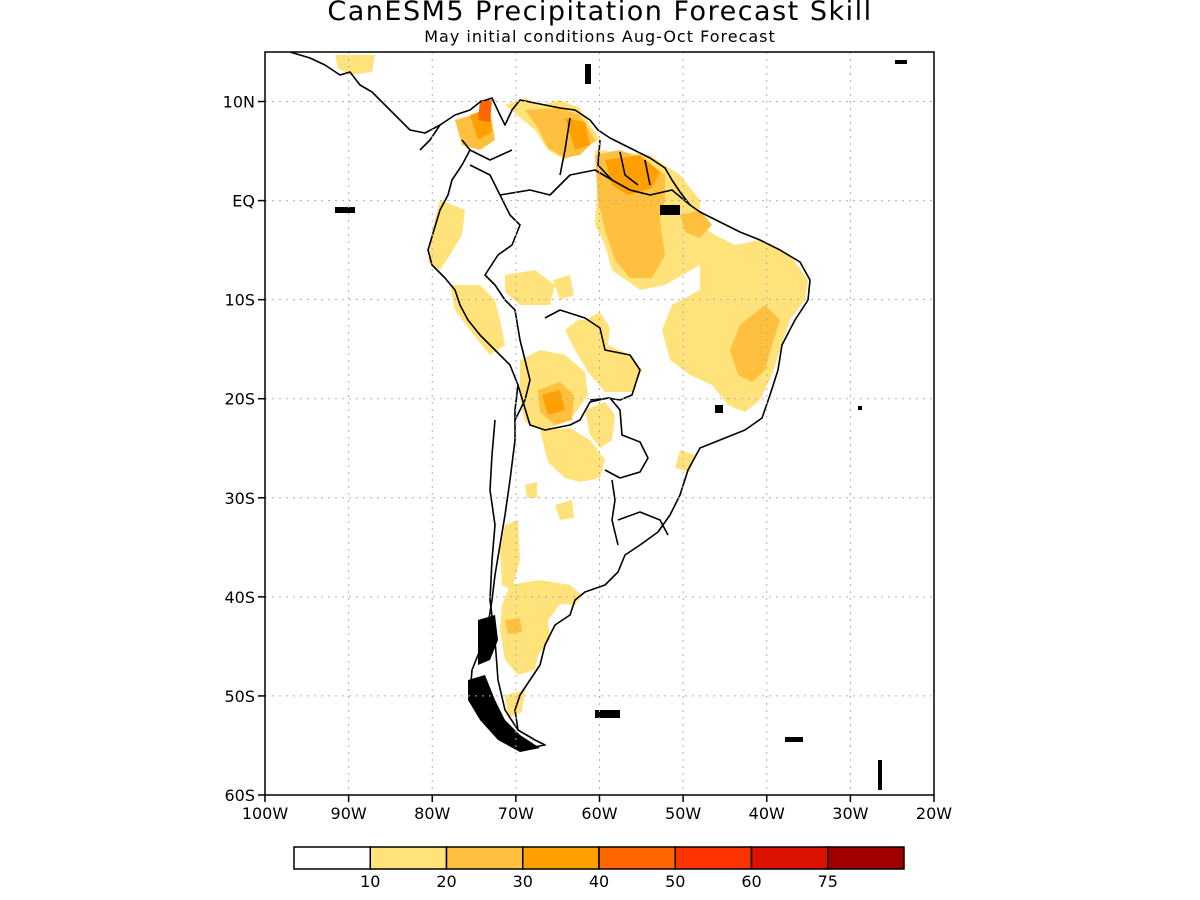  I want to click on colorbar-label: 50, so click(675, 881).